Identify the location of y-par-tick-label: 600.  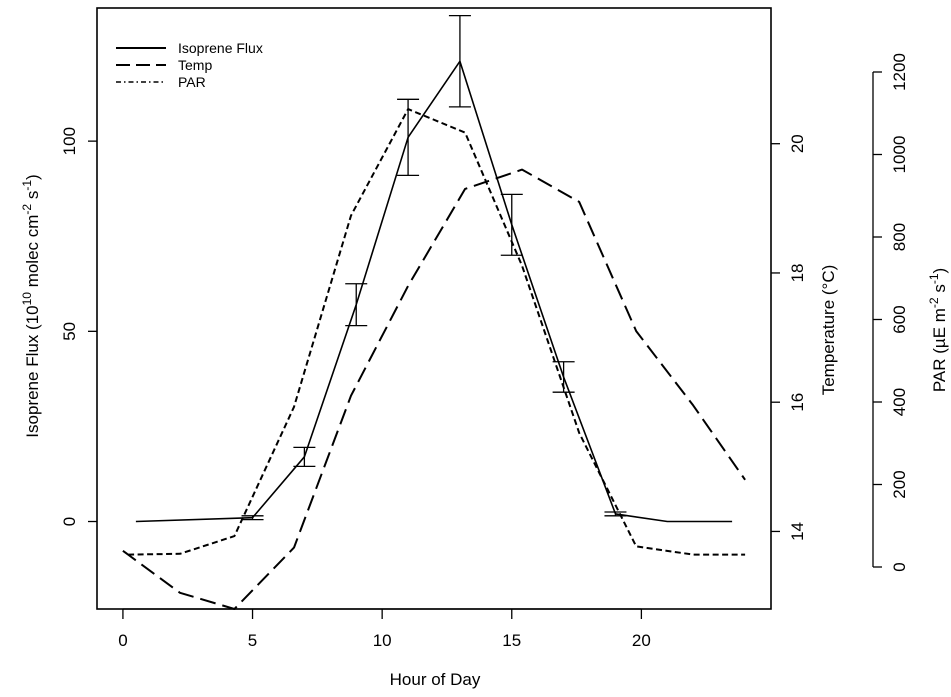
(899, 319).